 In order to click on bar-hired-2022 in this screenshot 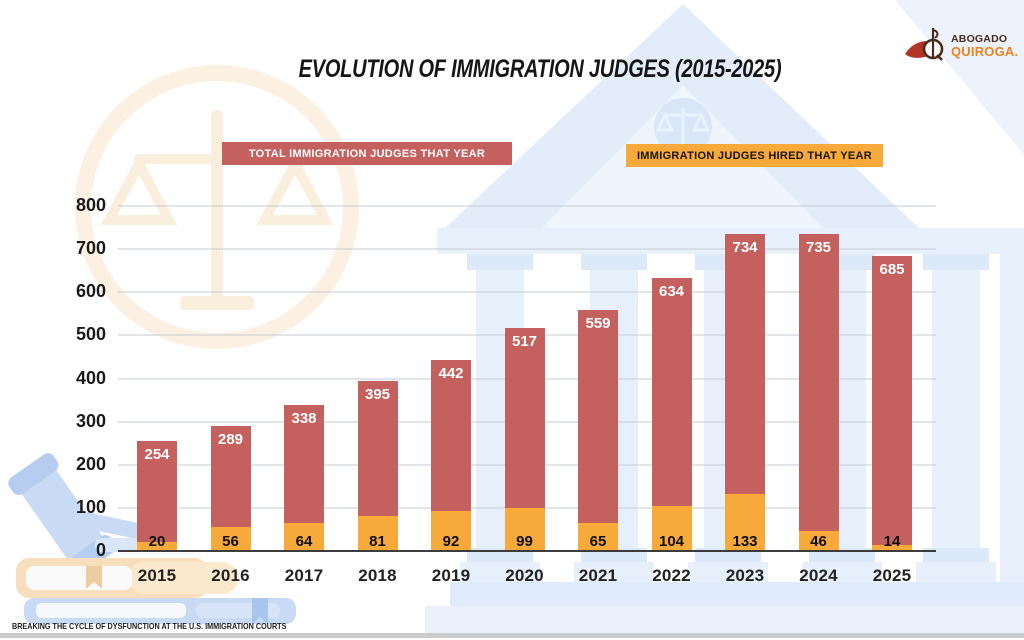, I will do `click(671, 528)`.